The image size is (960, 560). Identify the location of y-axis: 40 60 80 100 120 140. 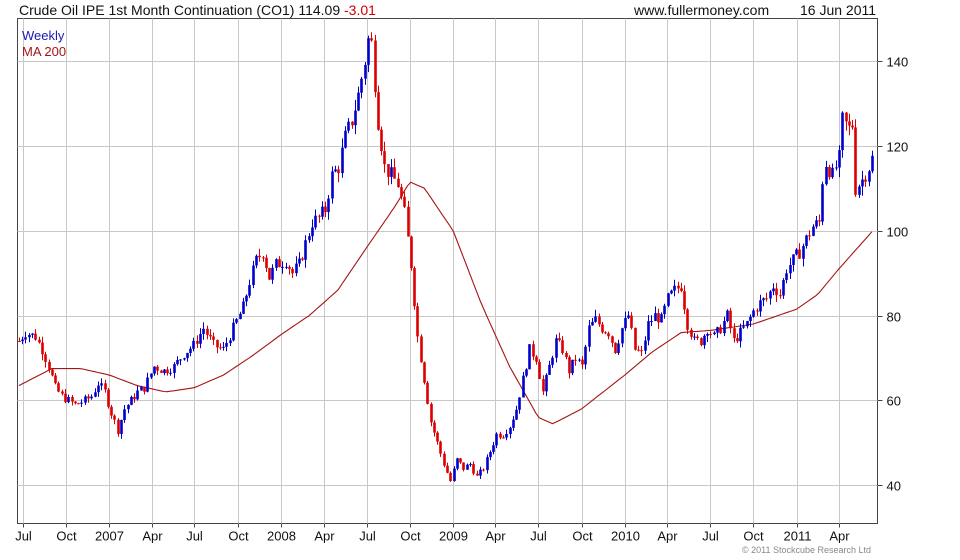
(893, 274).